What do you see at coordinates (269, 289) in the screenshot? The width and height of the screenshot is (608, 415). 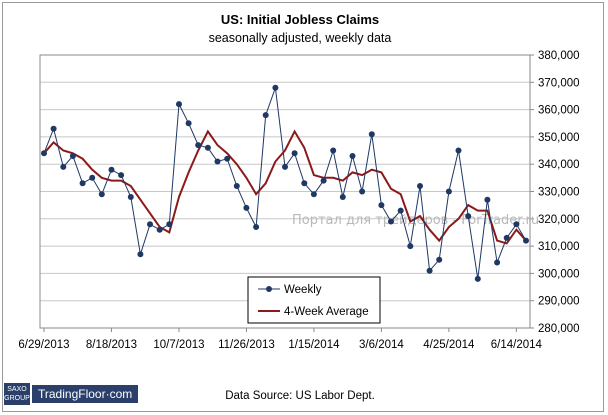 I see `legend-weekly-marker` at bounding box center [269, 289].